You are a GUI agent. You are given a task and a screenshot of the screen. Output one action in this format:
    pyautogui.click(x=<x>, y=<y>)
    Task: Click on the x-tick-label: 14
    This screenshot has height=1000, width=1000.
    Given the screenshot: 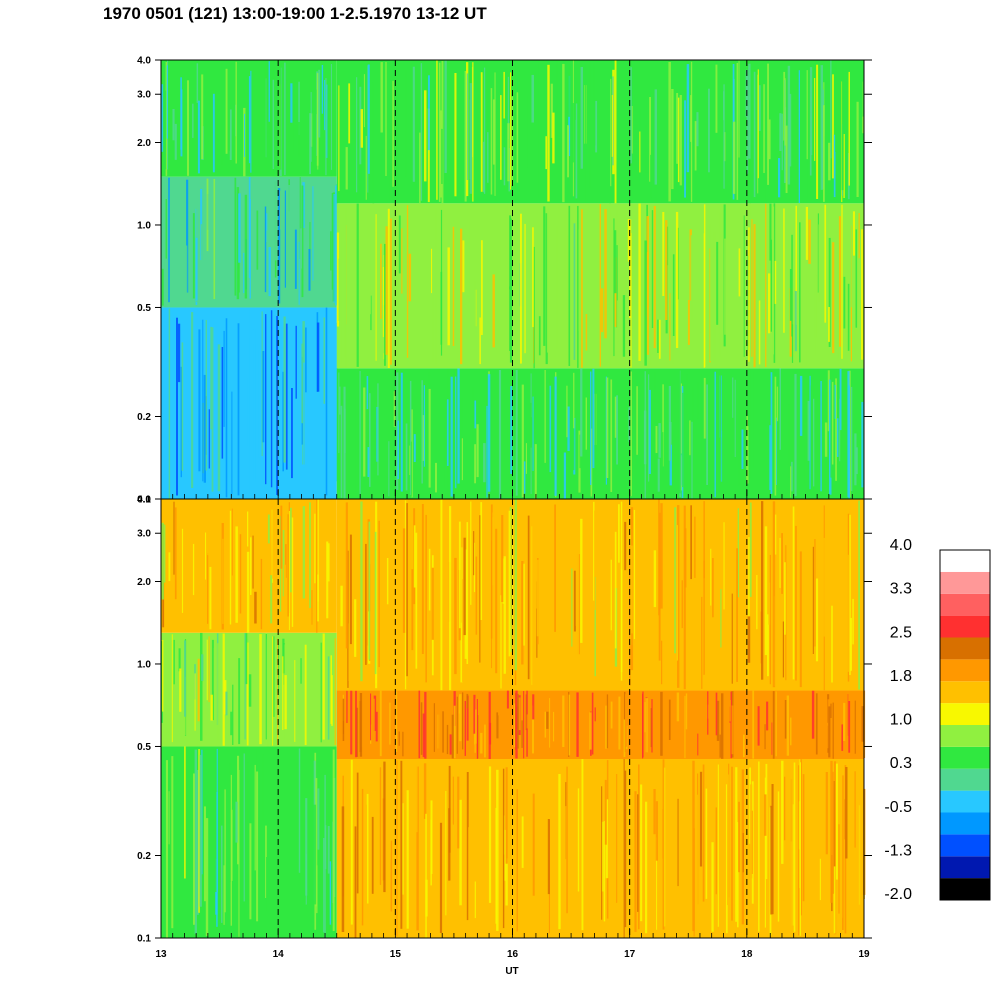 What is the action you would take?
    pyautogui.click(x=279, y=954)
    